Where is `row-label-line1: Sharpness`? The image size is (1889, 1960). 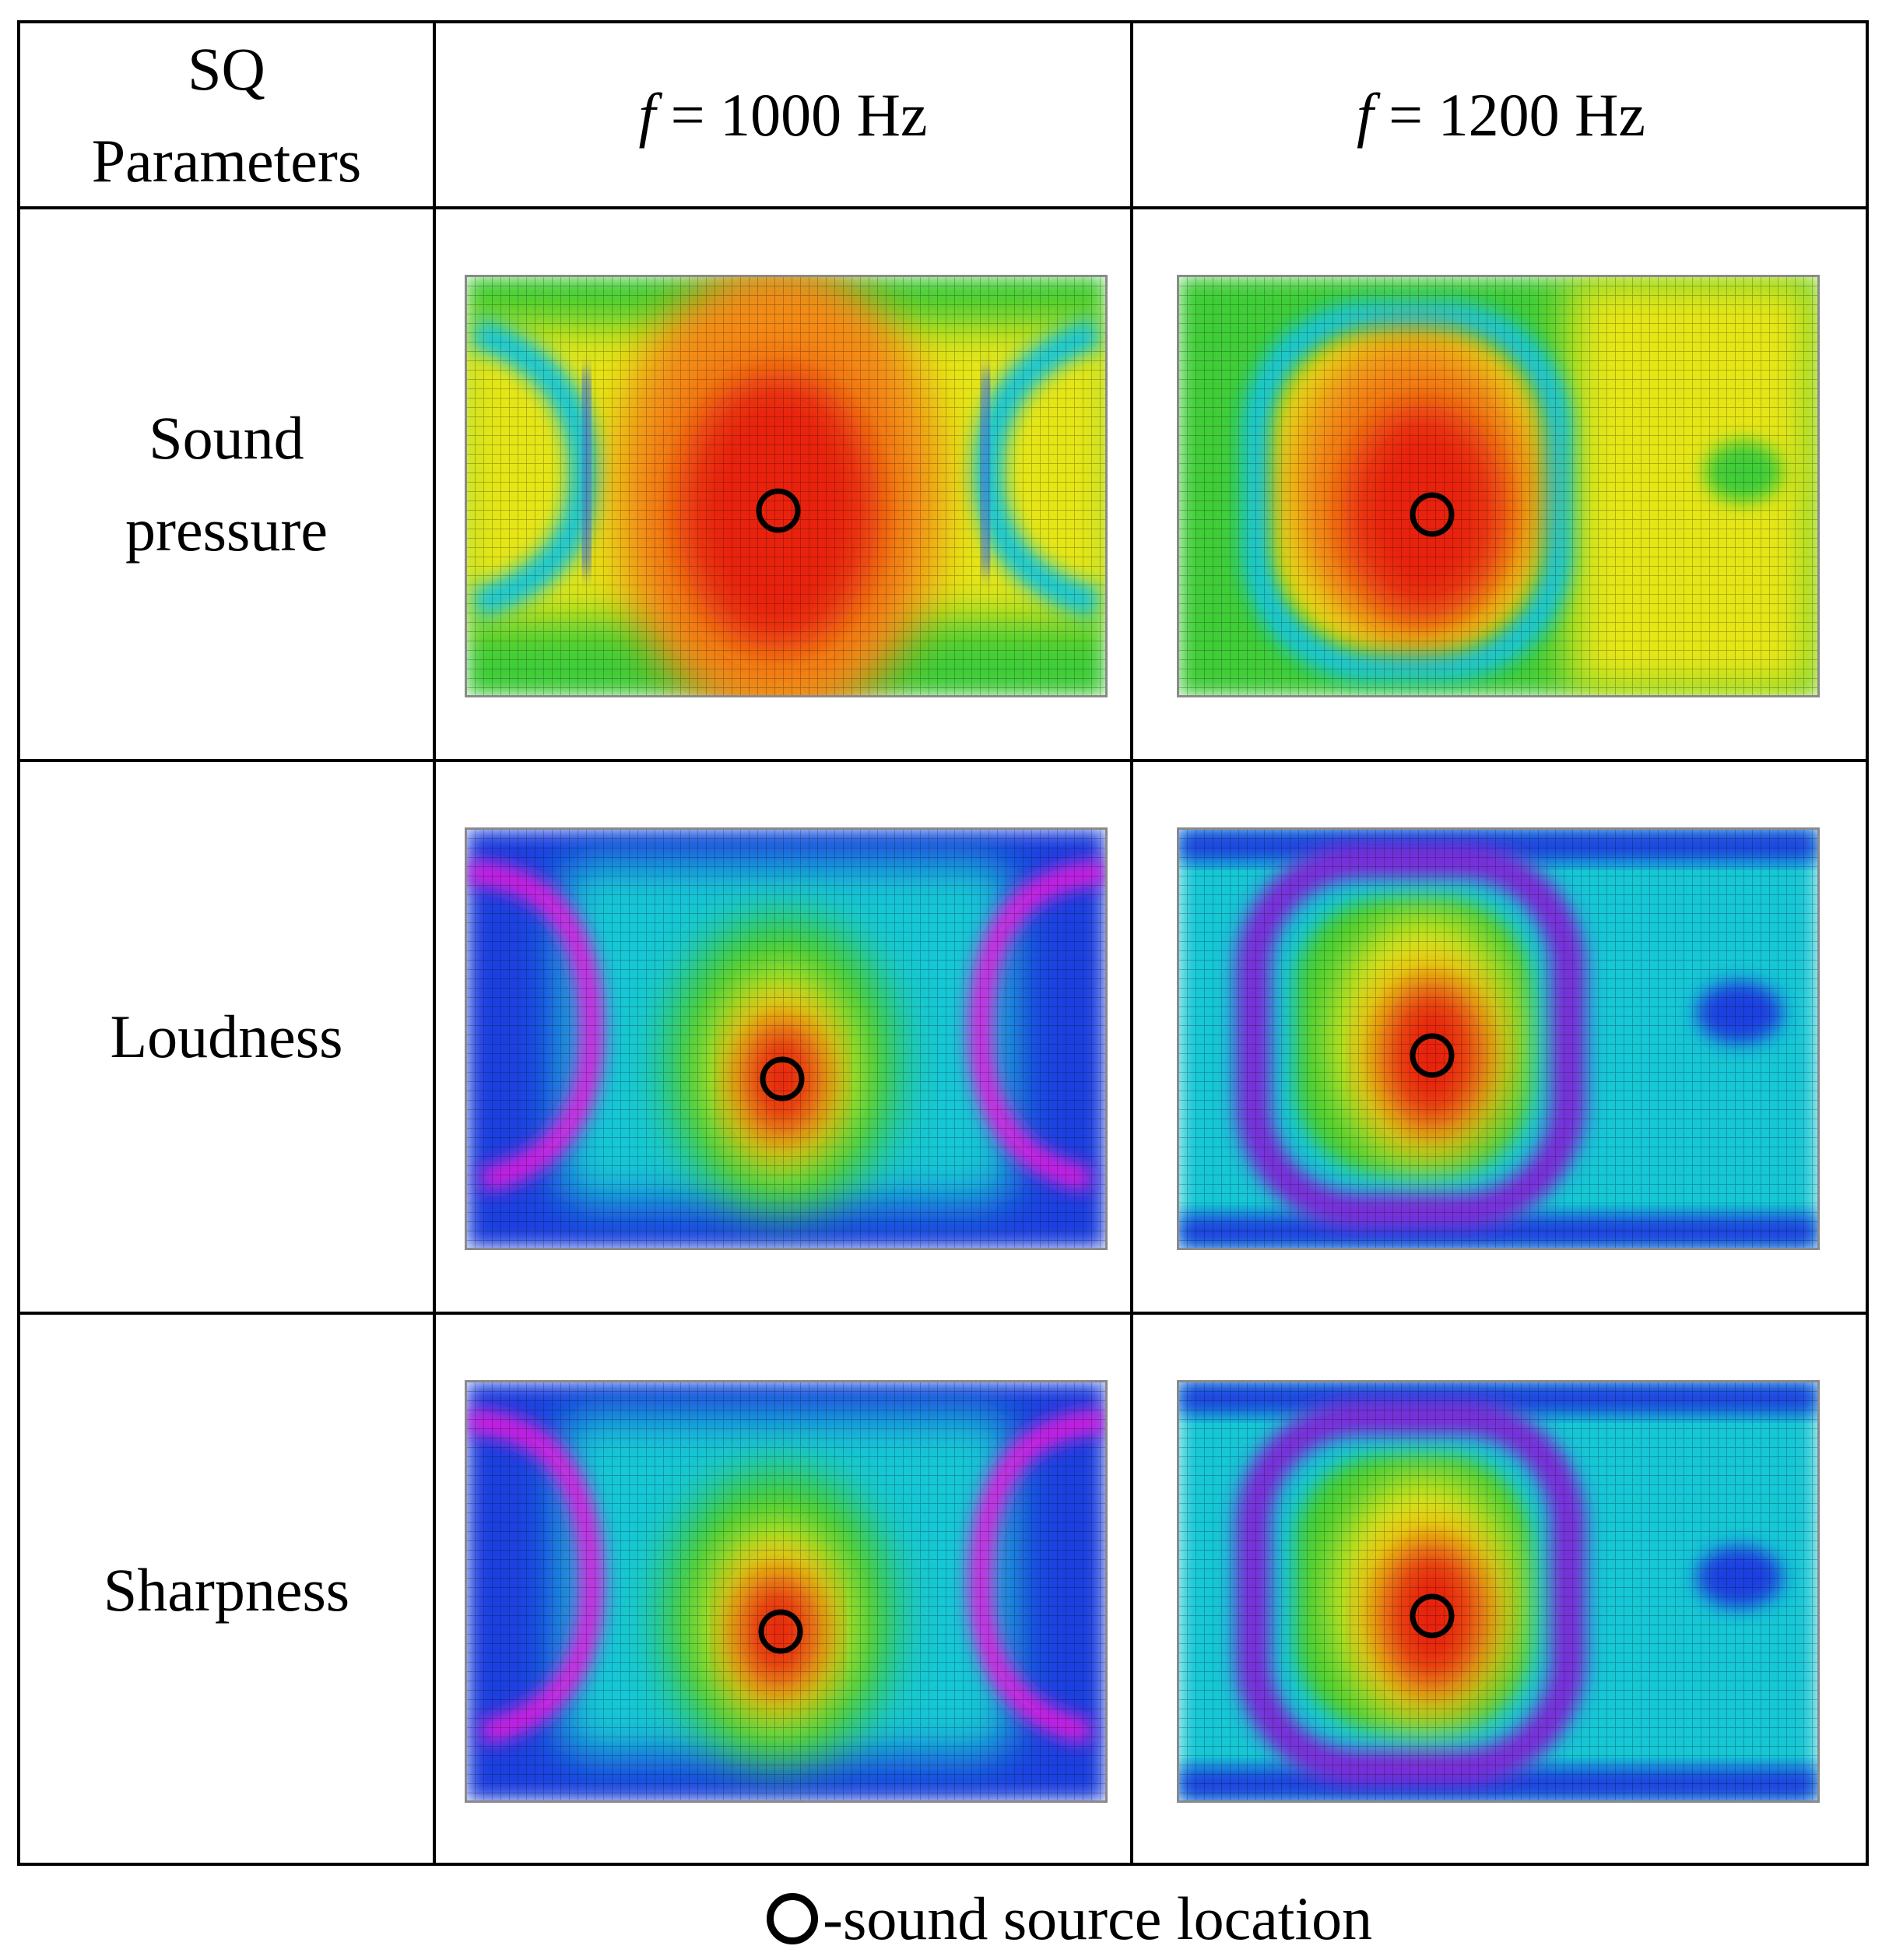
row-label-line1: Sharpness is located at coordinates (226, 1590).